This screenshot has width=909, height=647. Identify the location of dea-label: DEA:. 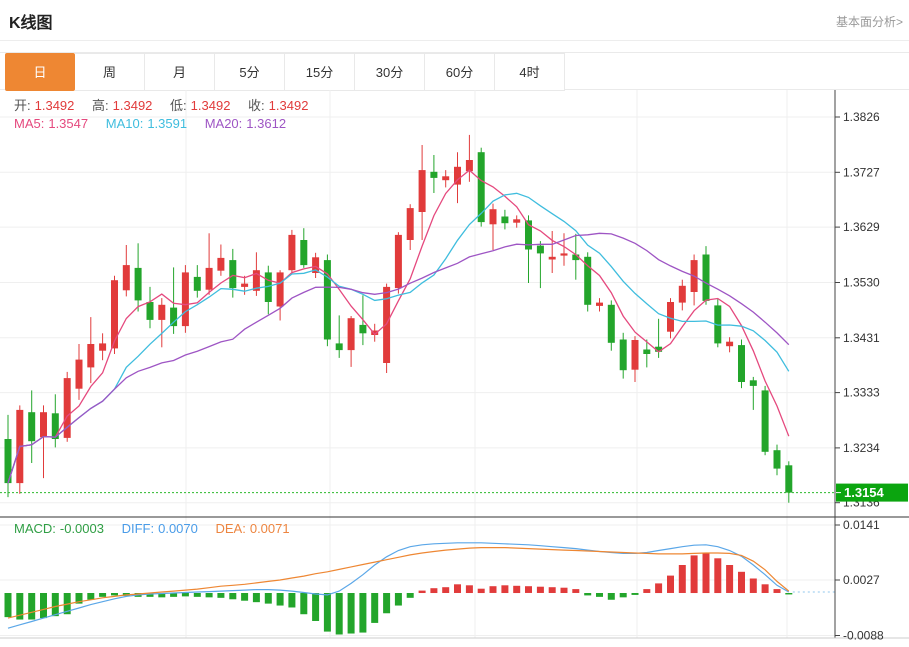
(230, 528).